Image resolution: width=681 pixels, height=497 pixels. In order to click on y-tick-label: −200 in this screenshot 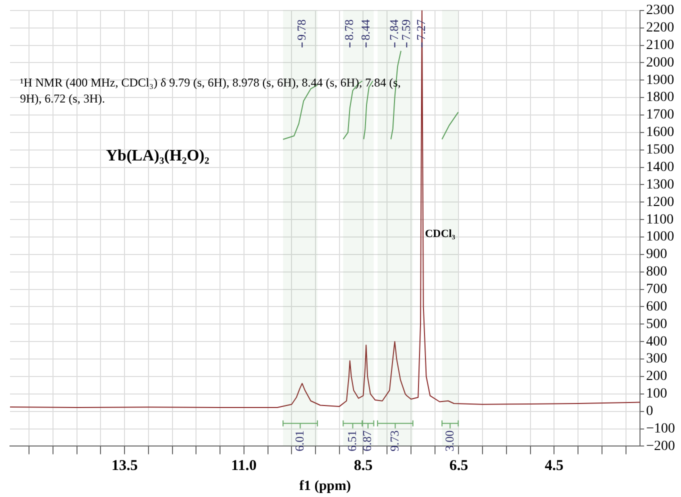, I will do `click(661, 446)`.